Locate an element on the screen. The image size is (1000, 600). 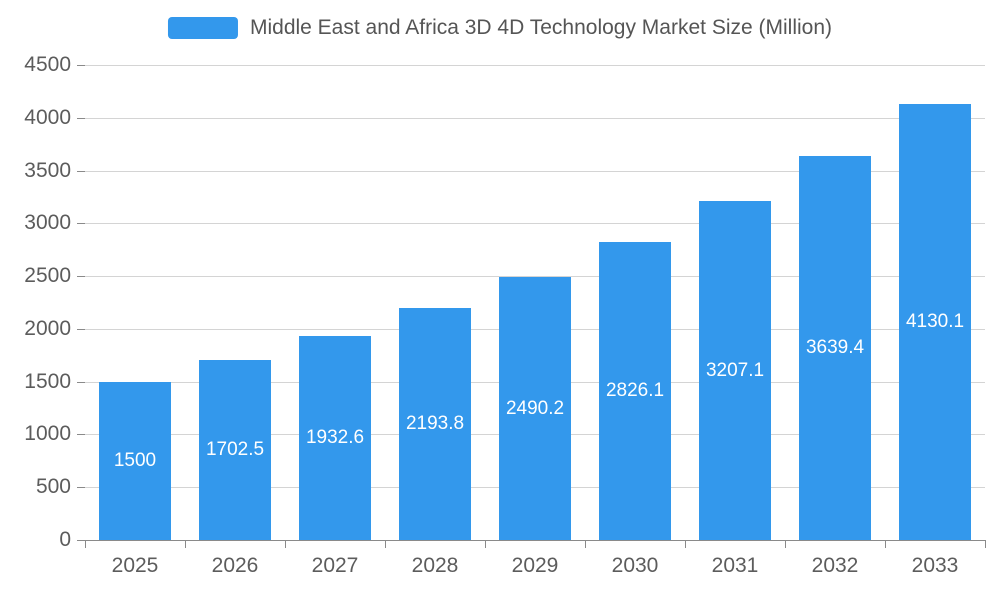
bar-2032 is located at coordinates (835, 347).